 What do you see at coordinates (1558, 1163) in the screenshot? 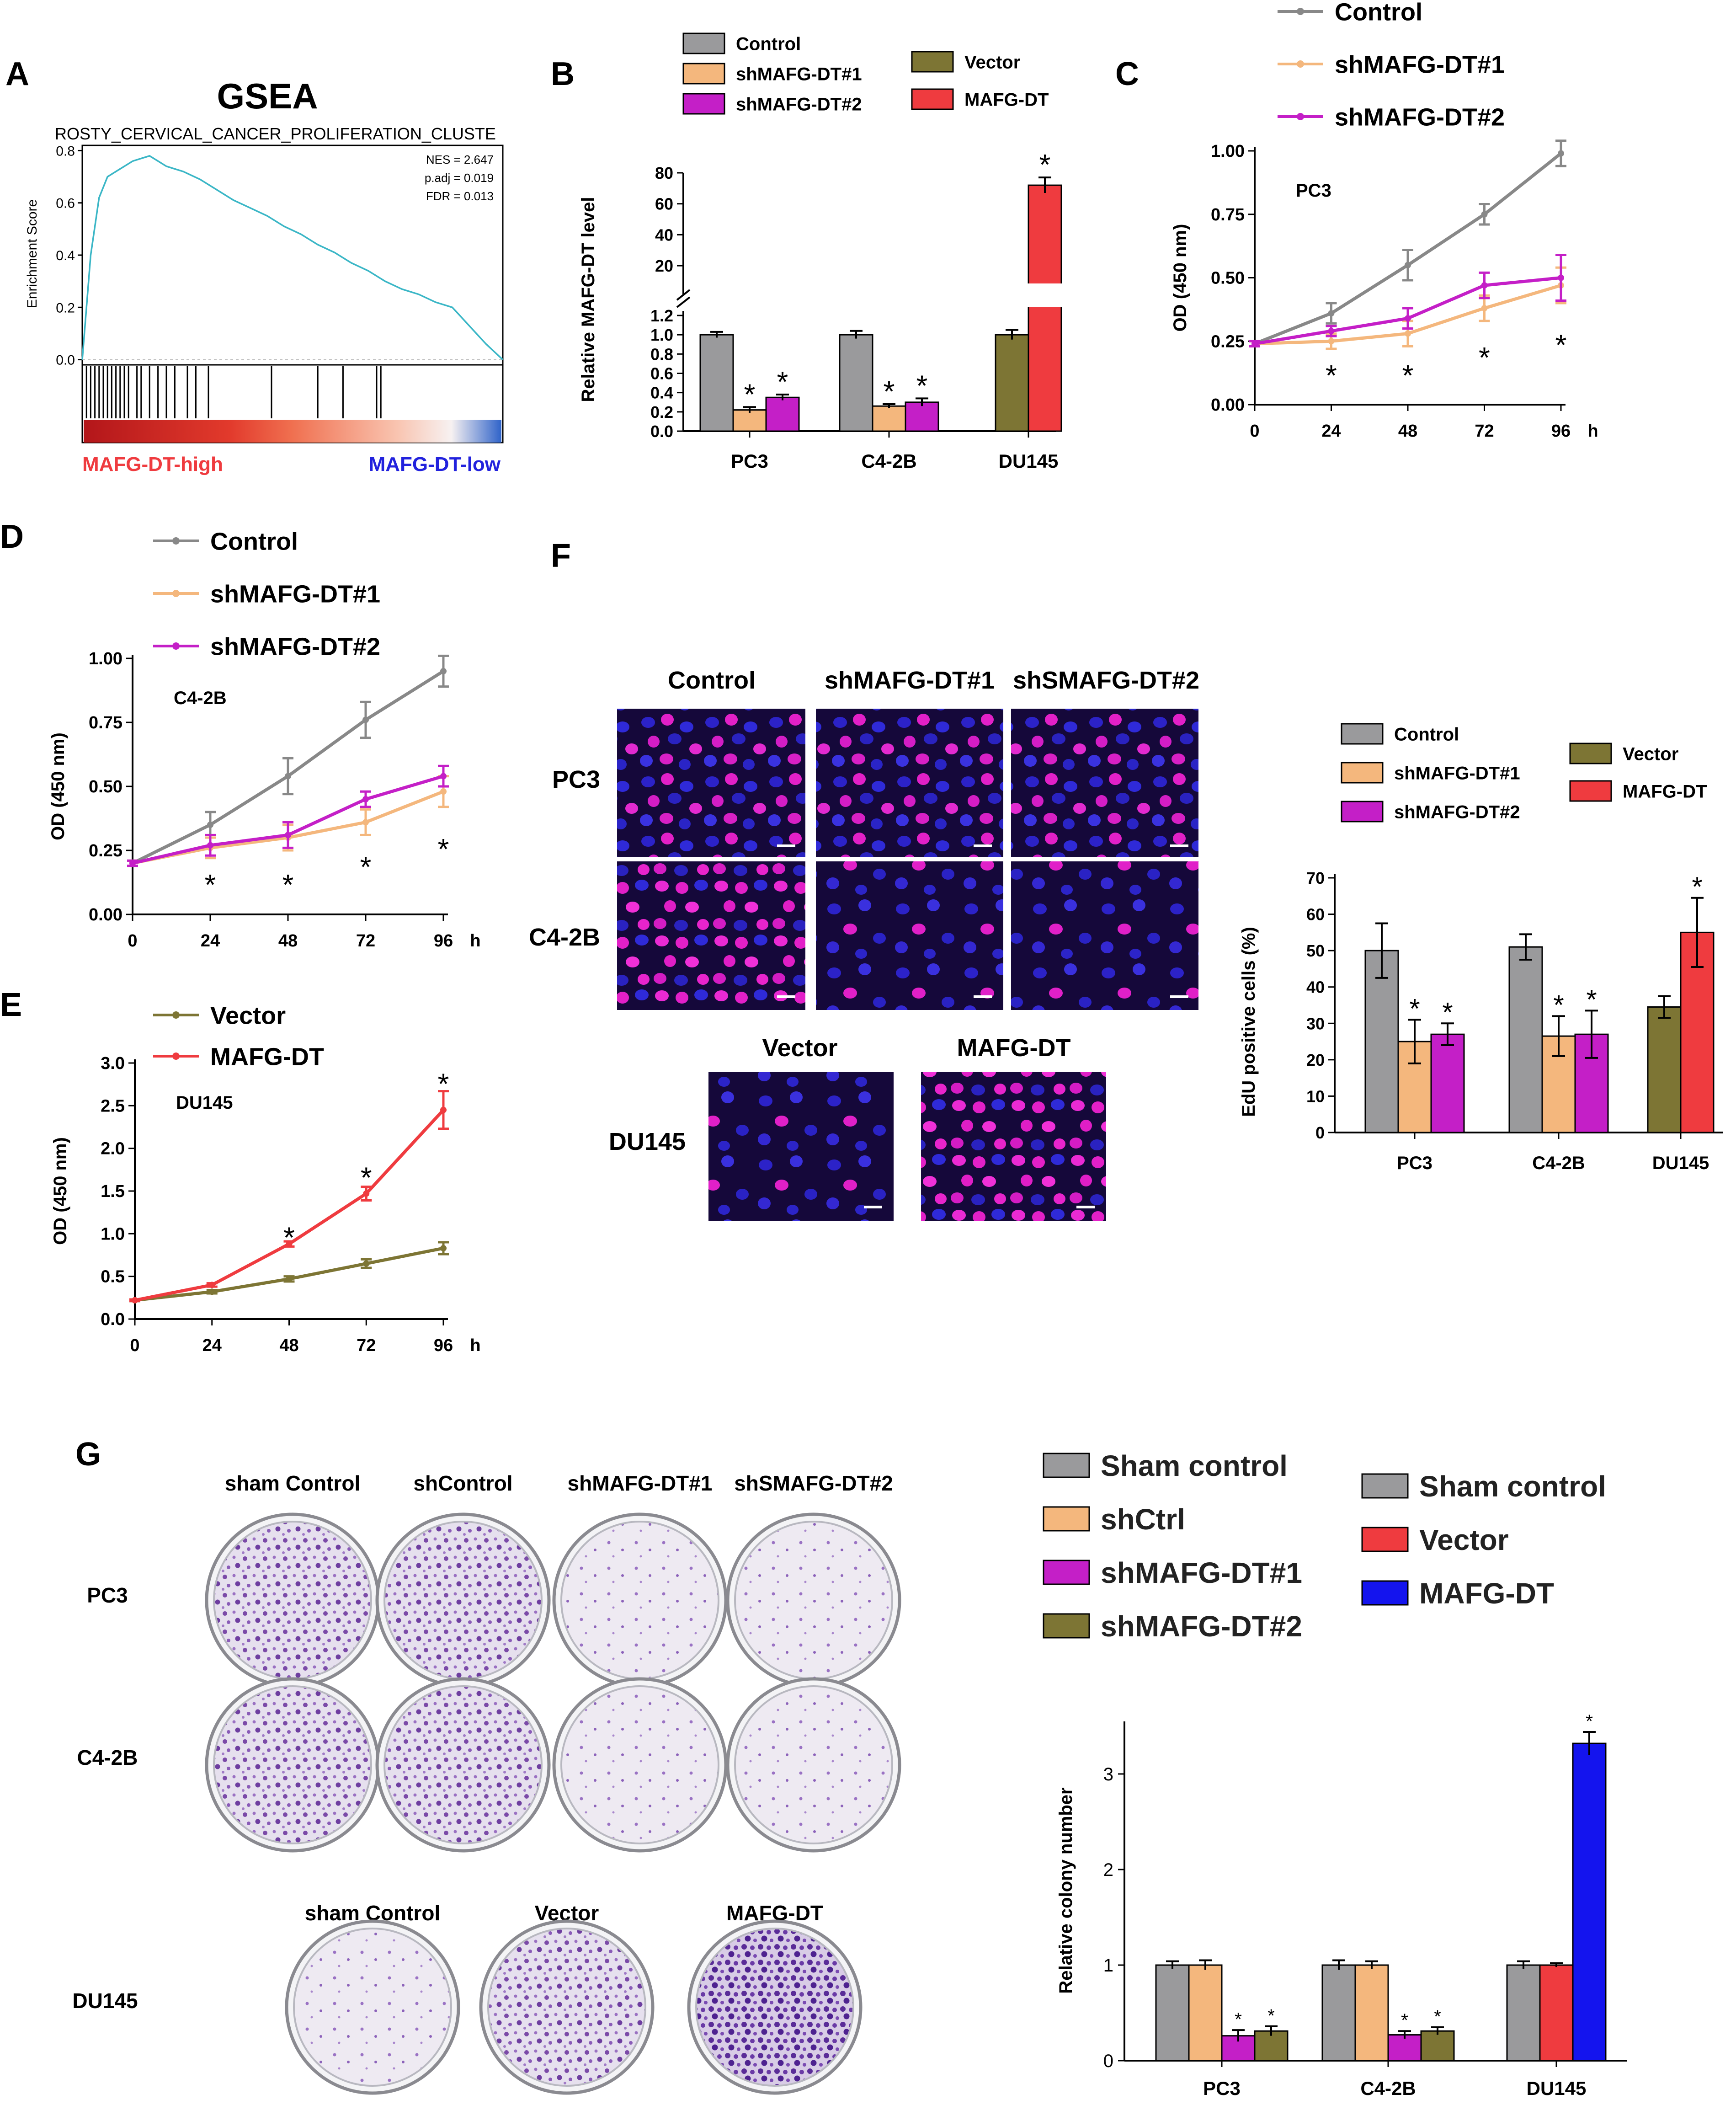
I see `f-xtick-label: C4-2B` at bounding box center [1558, 1163].